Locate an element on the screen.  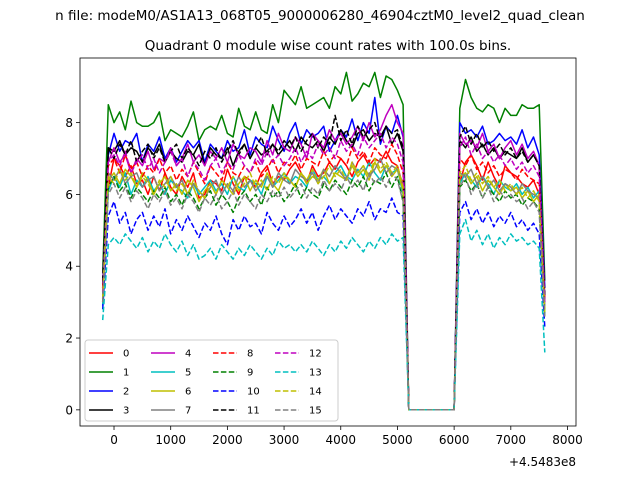
legend-label-5: 5 is located at coordinates (188, 373).